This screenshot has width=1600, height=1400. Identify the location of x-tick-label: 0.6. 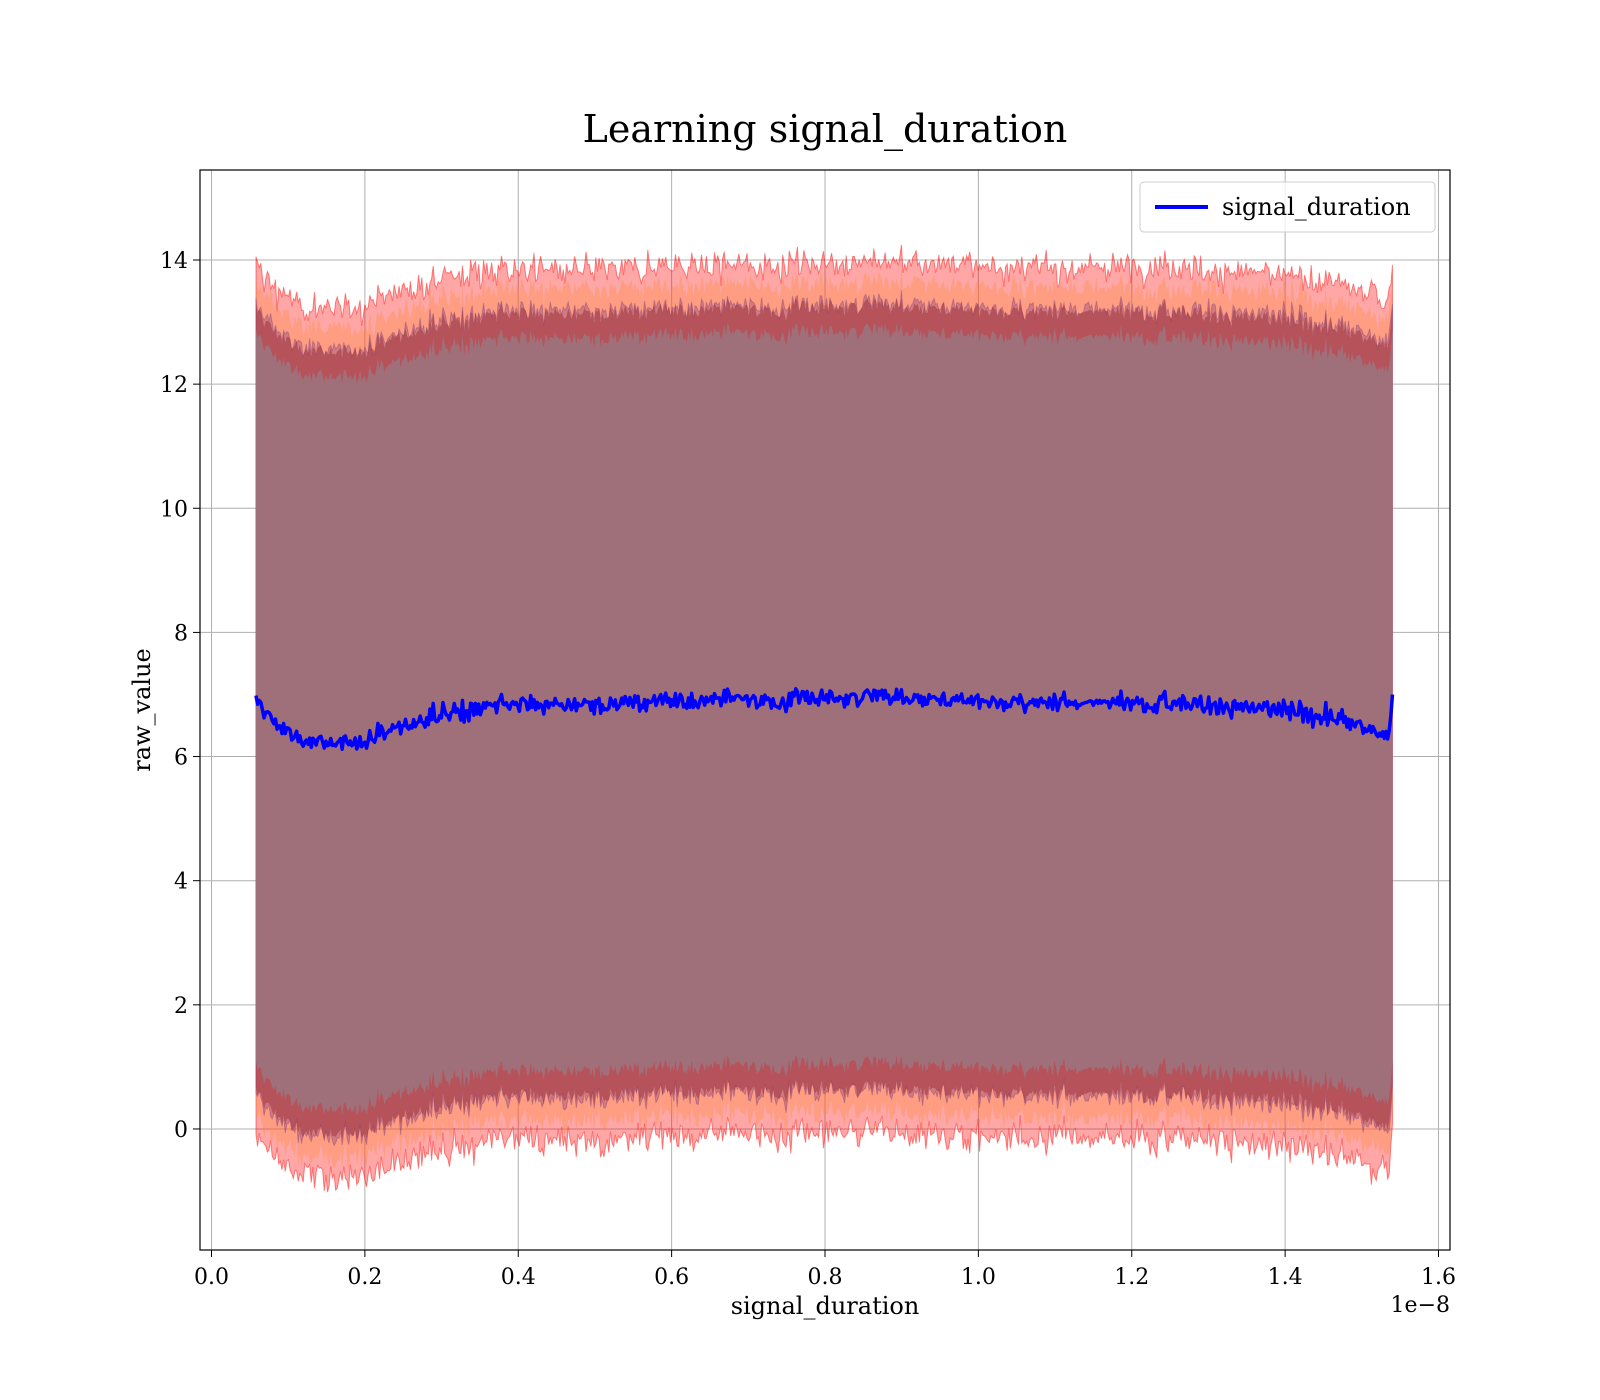
(671, 1277).